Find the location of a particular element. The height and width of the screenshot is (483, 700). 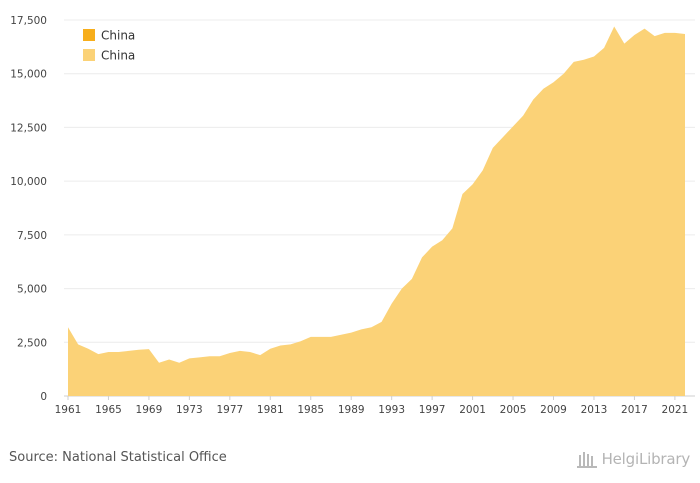

x-tick-label: 1961 is located at coordinates (68, 410).